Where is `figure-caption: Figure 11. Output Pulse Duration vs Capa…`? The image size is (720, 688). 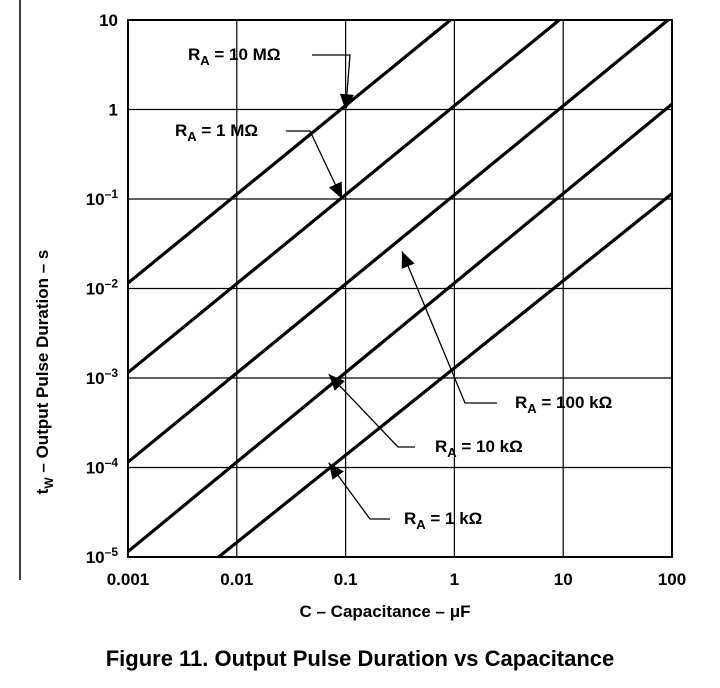 figure-caption: Figure 11. Output Pulse Duration vs Capa… is located at coordinates (360, 658).